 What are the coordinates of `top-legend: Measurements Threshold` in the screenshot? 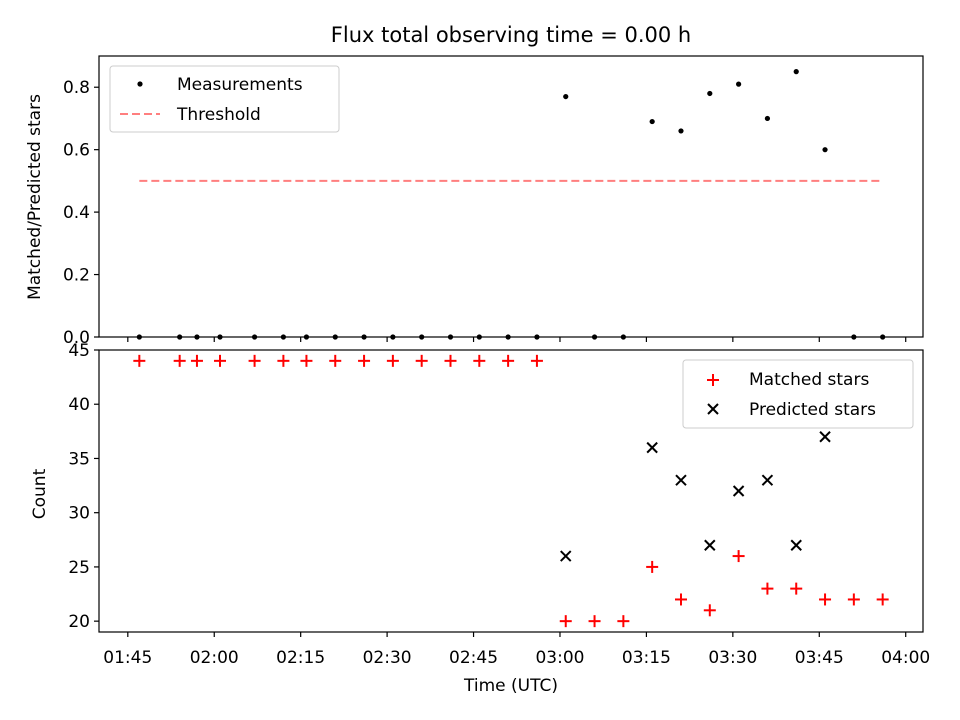 It's located at (224, 99).